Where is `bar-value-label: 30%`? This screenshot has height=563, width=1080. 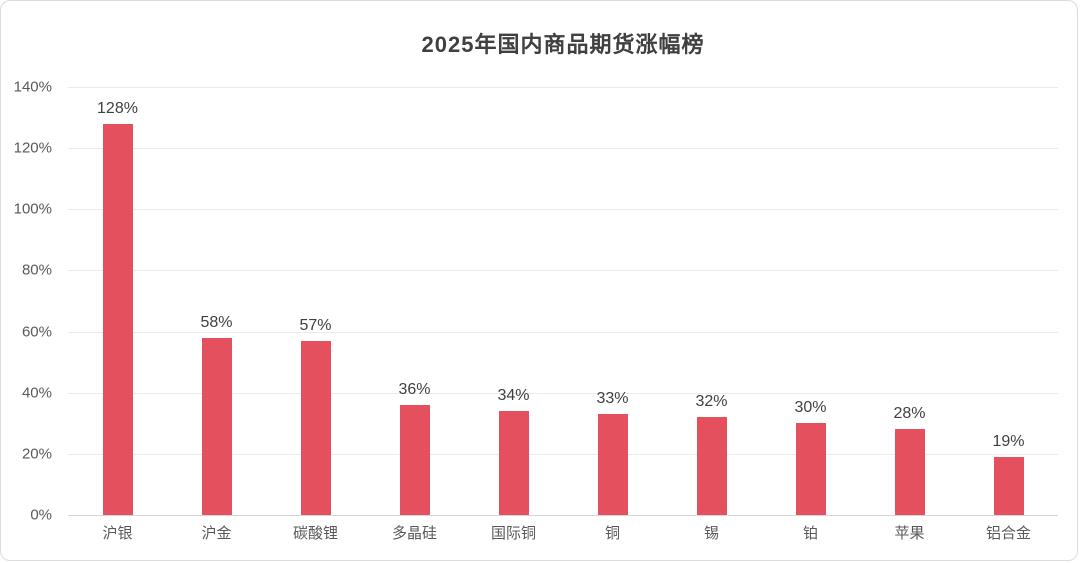 bar-value-label: 30% is located at coordinates (810, 408).